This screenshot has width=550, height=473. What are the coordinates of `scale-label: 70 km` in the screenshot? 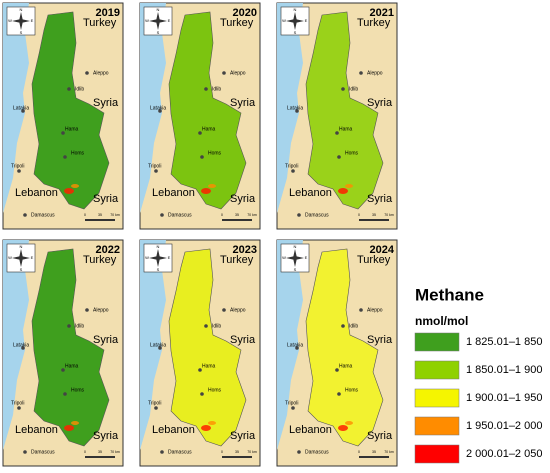 It's located at (115, 452).